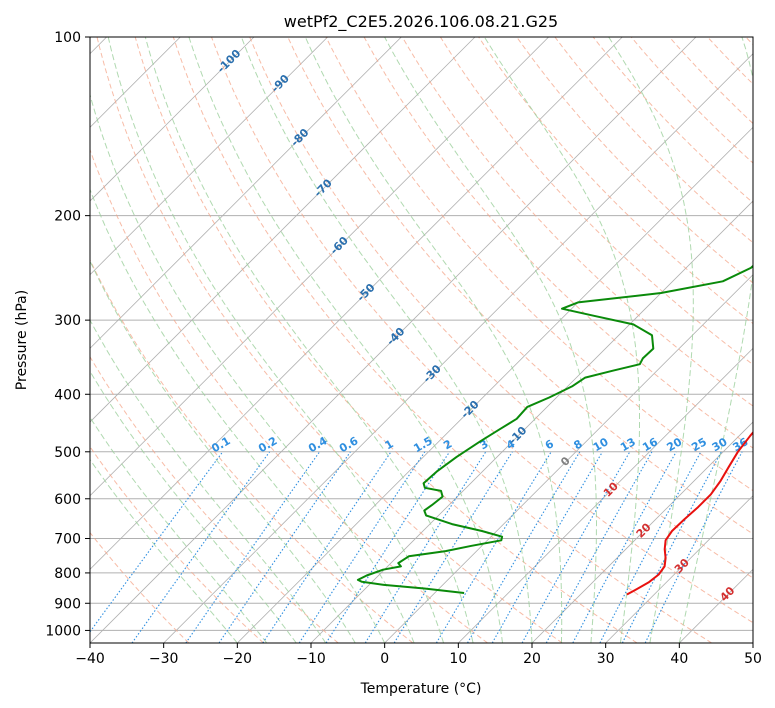 This screenshot has height=708, width=775. What do you see at coordinates (238, 659) in the screenshot?
I see `x-tick-label: −20` at bounding box center [238, 659].